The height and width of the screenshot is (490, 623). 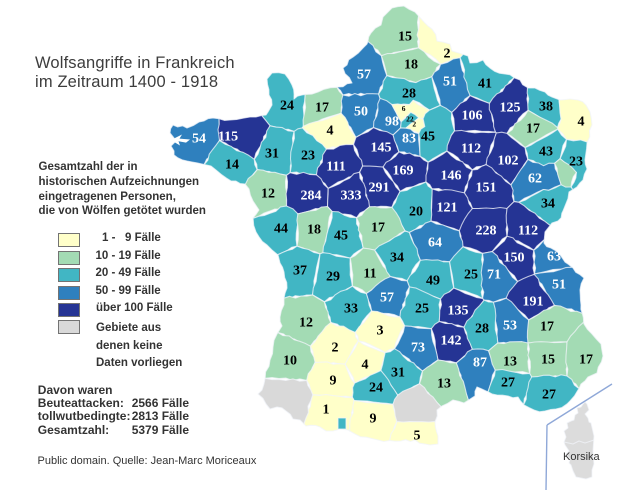 What do you see at coordinates (351, 309) in the screenshot?
I see `svg-text: 33` at bounding box center [351, 309].